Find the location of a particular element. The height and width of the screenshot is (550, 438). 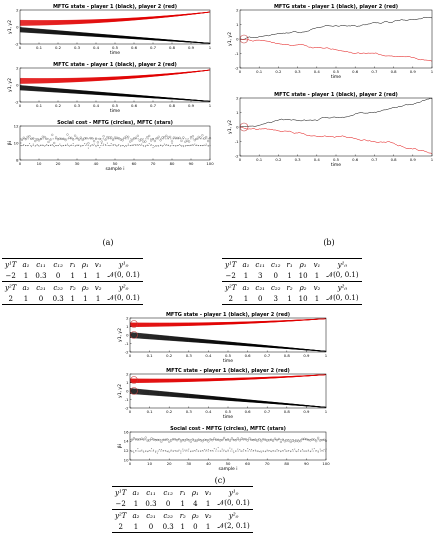

table-c-header-cell: y¹T is located at coordinates (121, 492).